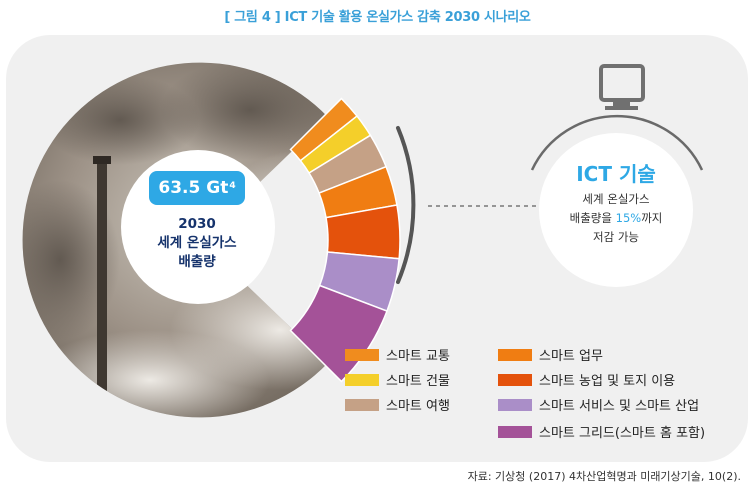 Image resolution: width=755 pixels, height=488 pixels. Describe the element at coordinates (616, 174) in the screenshot. I see `ict-title: ICT 기술` at that location.